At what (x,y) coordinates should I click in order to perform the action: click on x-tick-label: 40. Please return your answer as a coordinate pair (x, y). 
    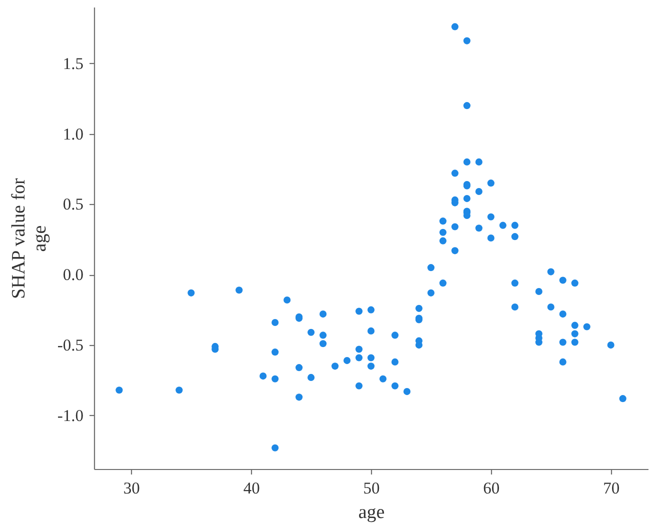
    Looking at the image, I should click on (251, 488).